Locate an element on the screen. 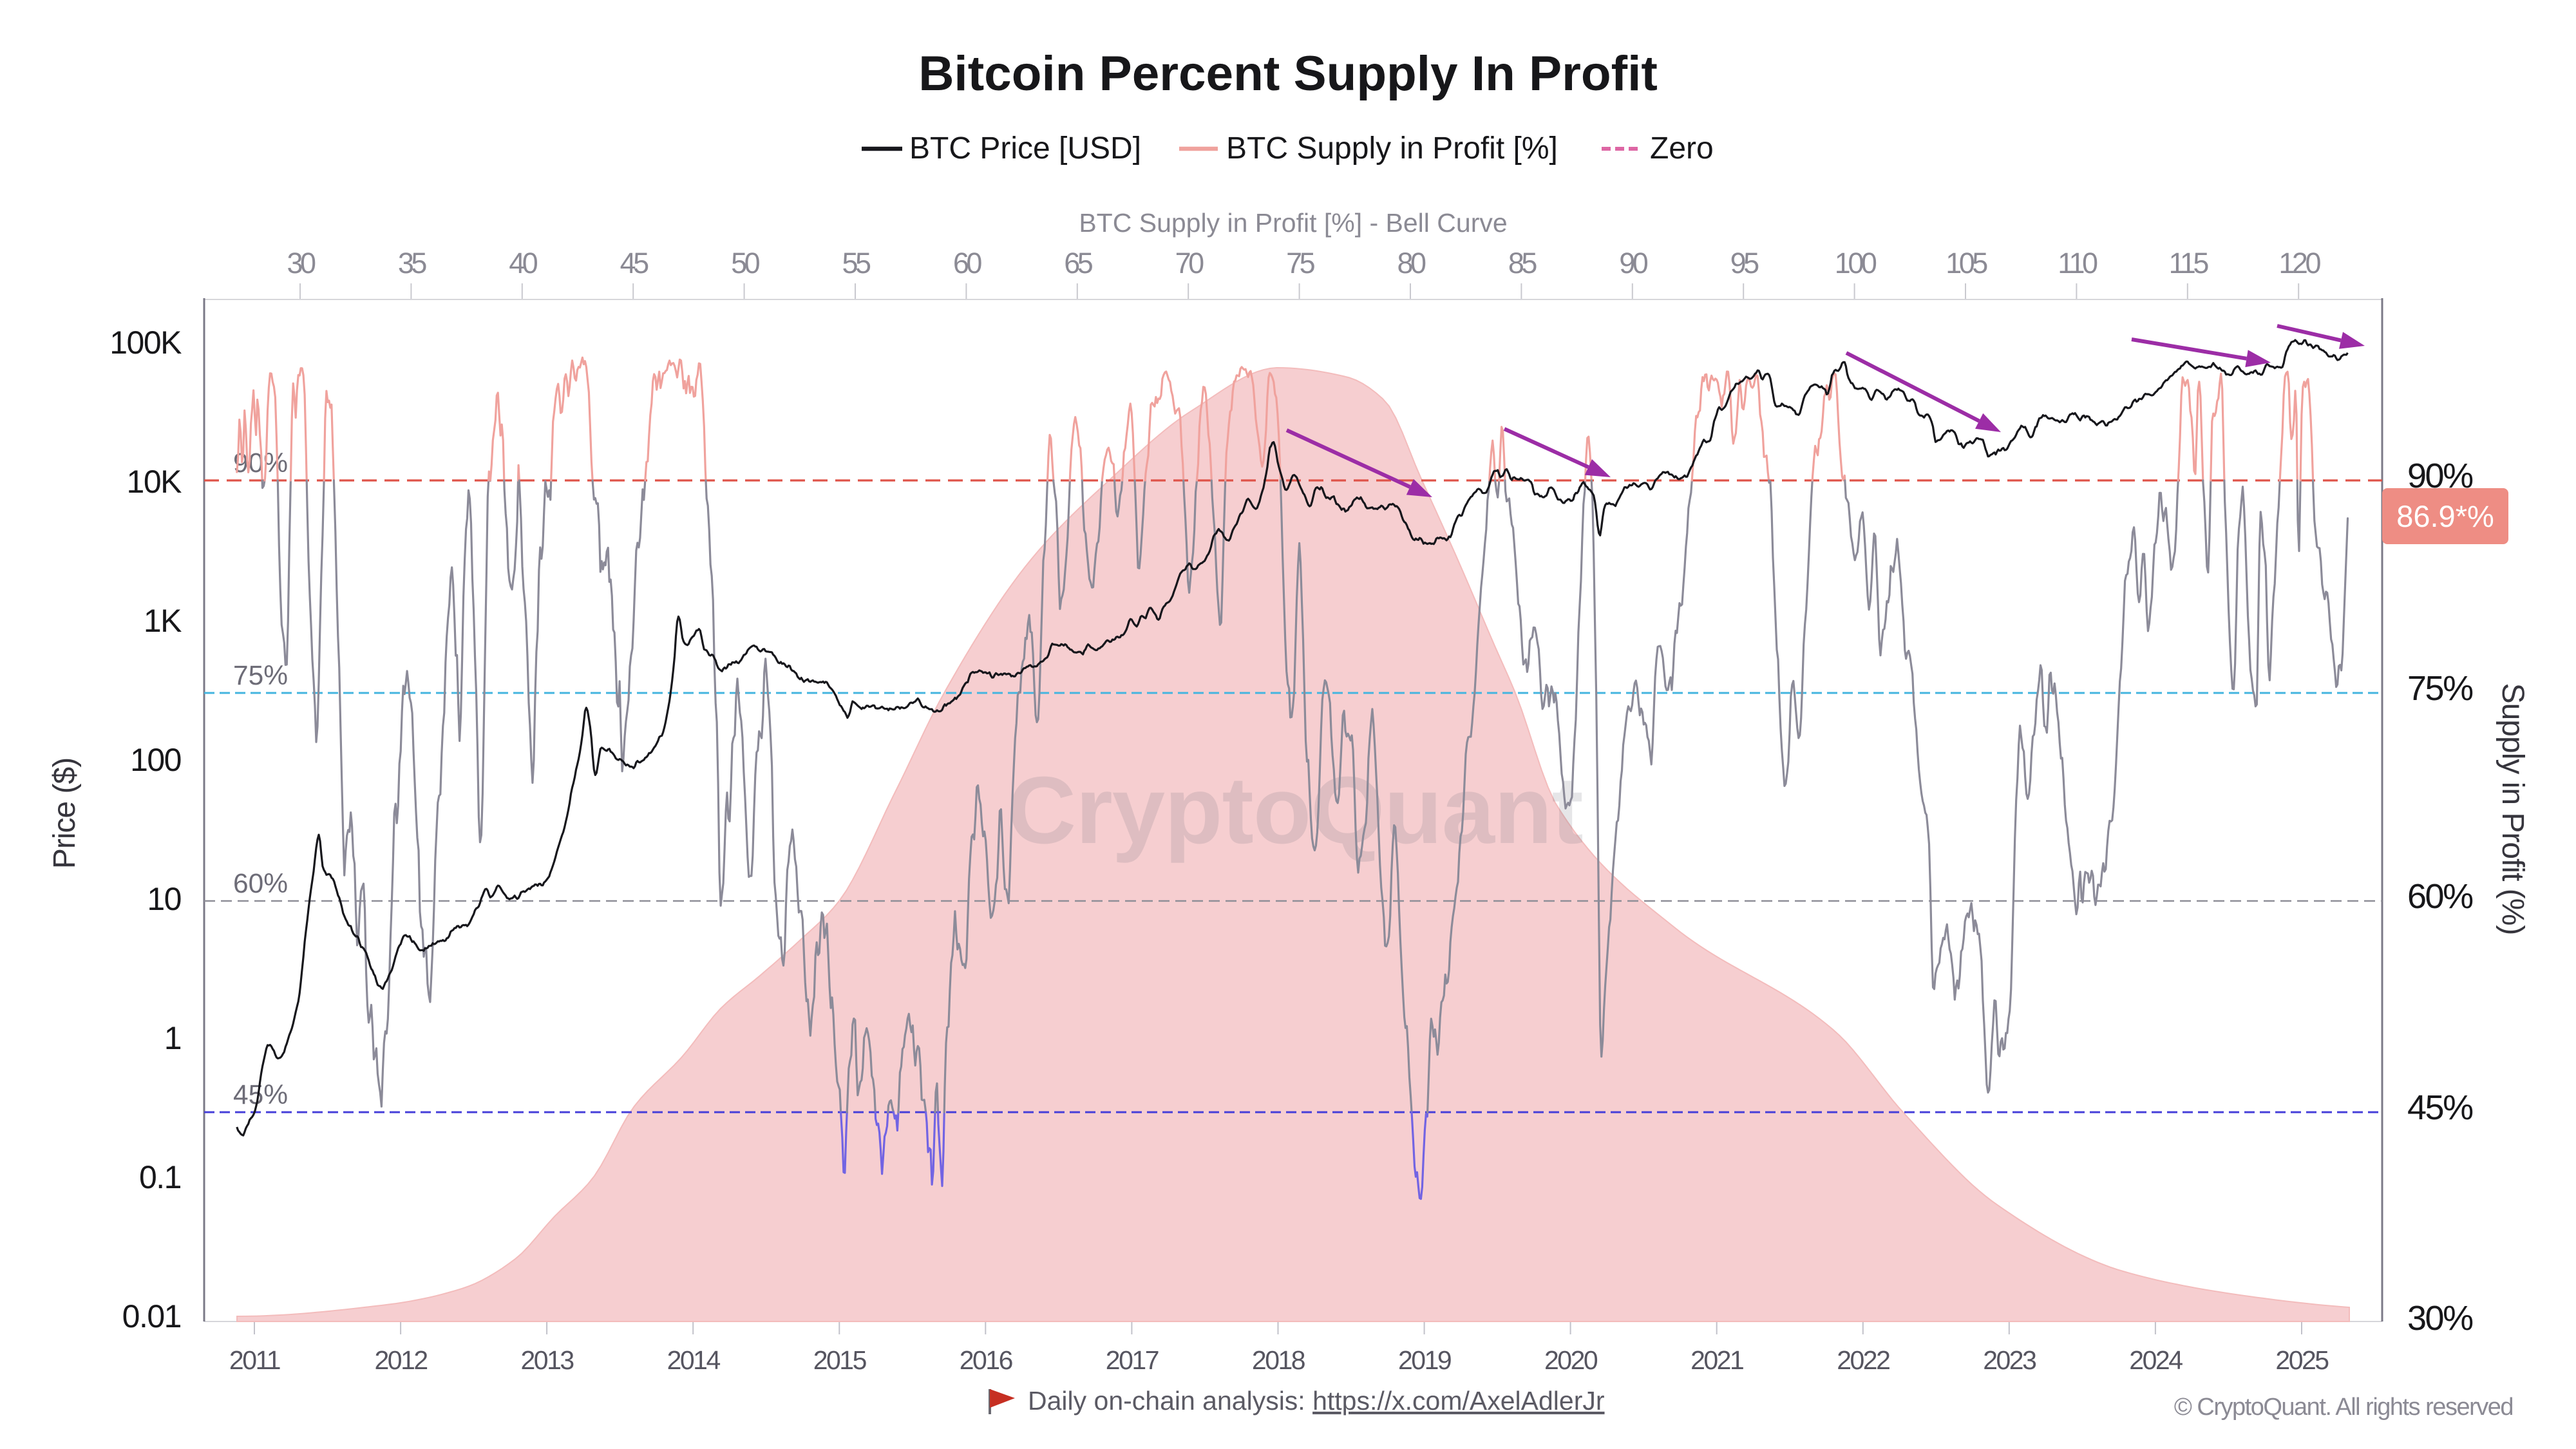  svg-text: 0.1 is located at coordinates (160, 1177).